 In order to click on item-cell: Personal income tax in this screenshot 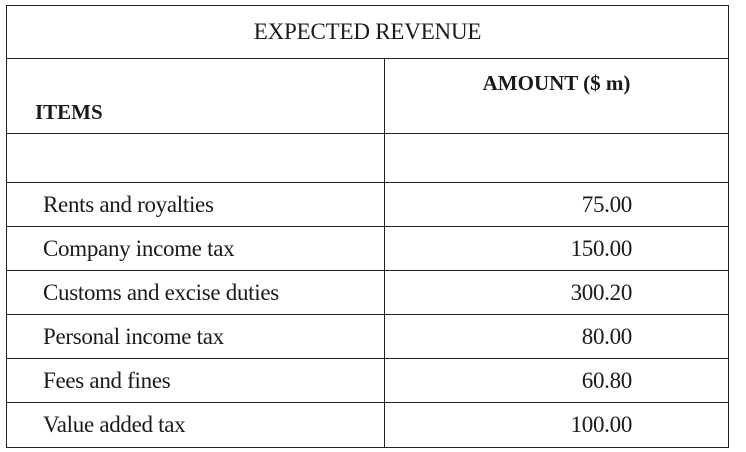, I will do `click(195, 336)`.